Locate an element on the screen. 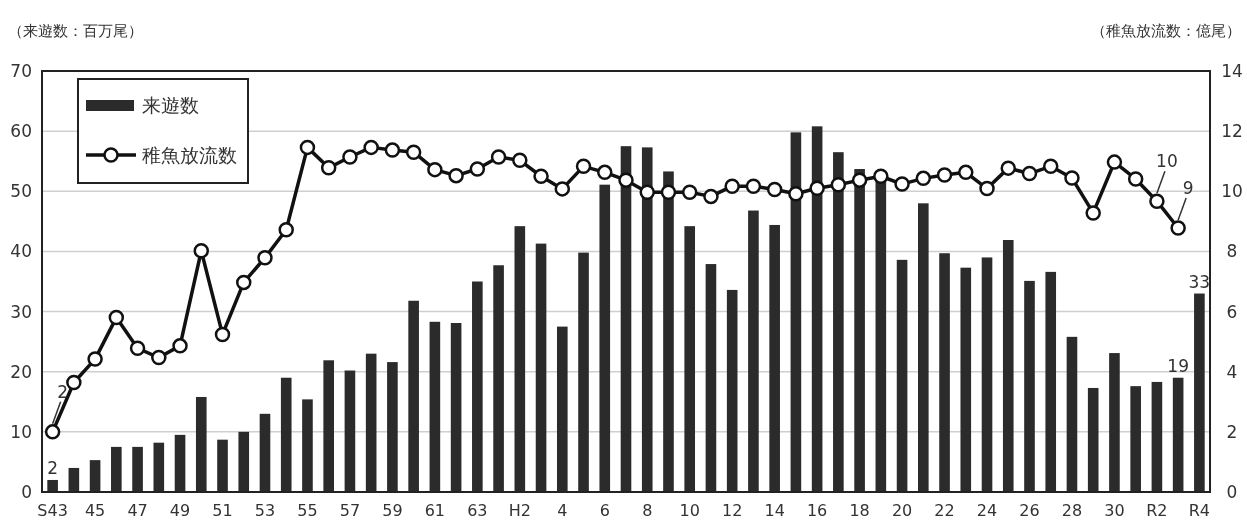 This screenshot has width=1247, height=525. y-tick-label: 10 is located at coordinates (21, 431).